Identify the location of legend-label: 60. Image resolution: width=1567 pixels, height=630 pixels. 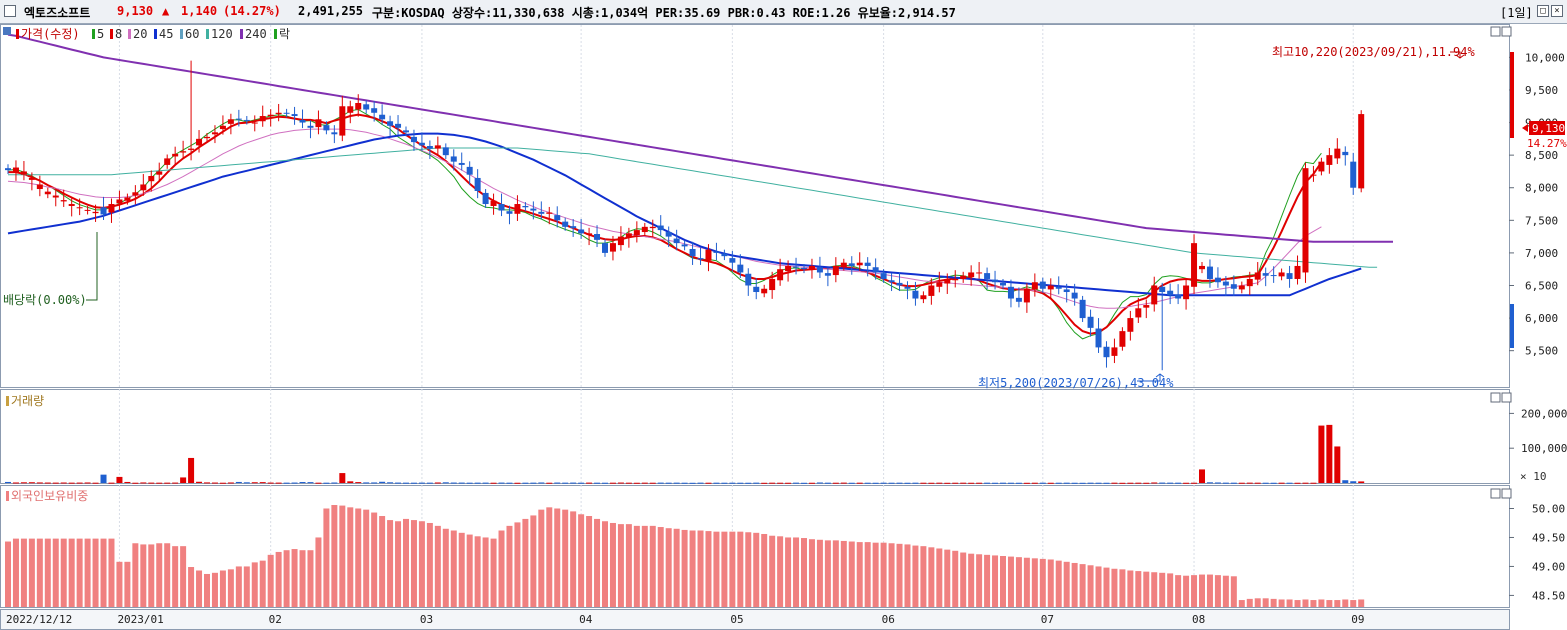
(192, 34).